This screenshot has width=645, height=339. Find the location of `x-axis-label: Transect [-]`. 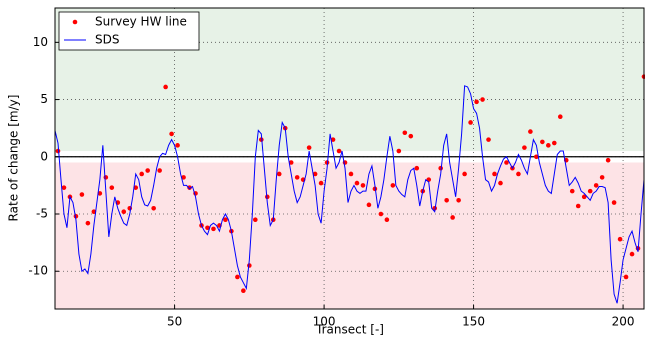

x-axis-label: Transect [-] is located at coordinates (349, 330).